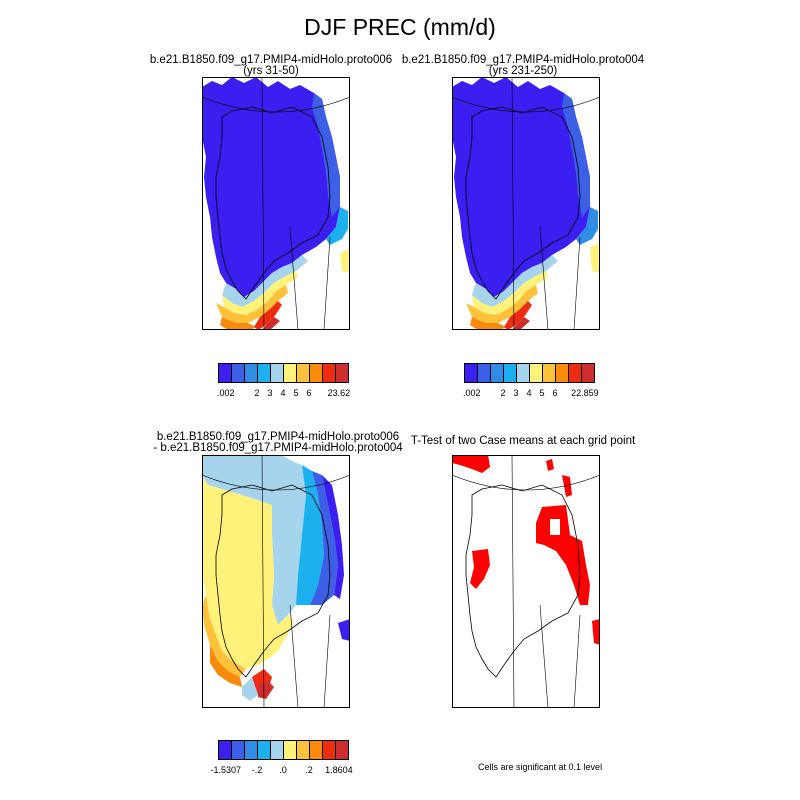  I want to click on significant-cell-group-north, so click(471, 464).